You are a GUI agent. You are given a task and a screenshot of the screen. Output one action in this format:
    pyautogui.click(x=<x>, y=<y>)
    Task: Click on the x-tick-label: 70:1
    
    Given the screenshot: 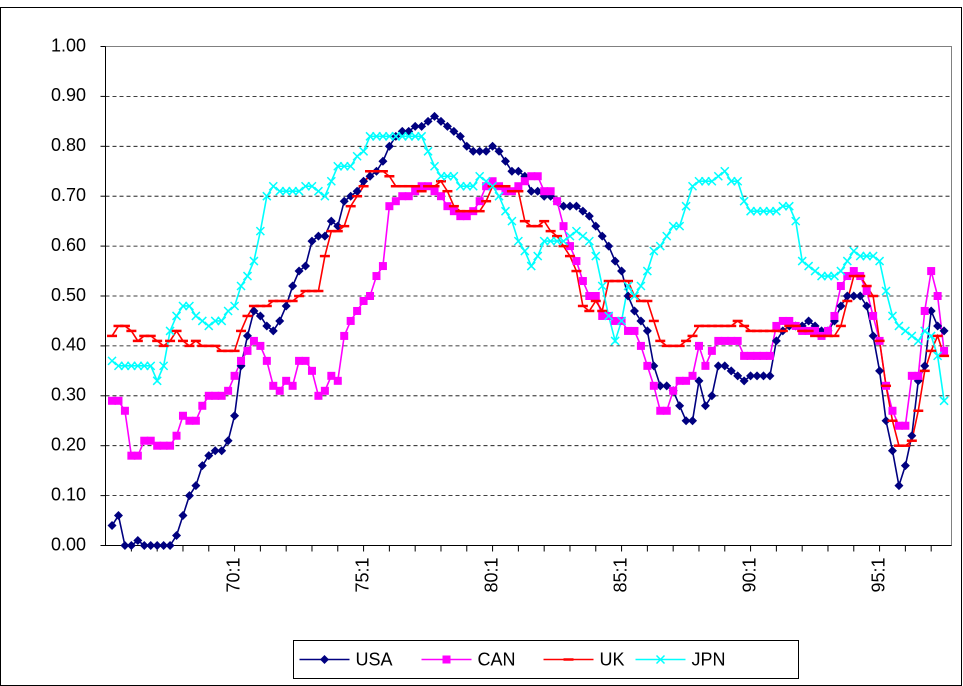 What is the action you would take?
    pyautogui.click(x=233, y=575)
    